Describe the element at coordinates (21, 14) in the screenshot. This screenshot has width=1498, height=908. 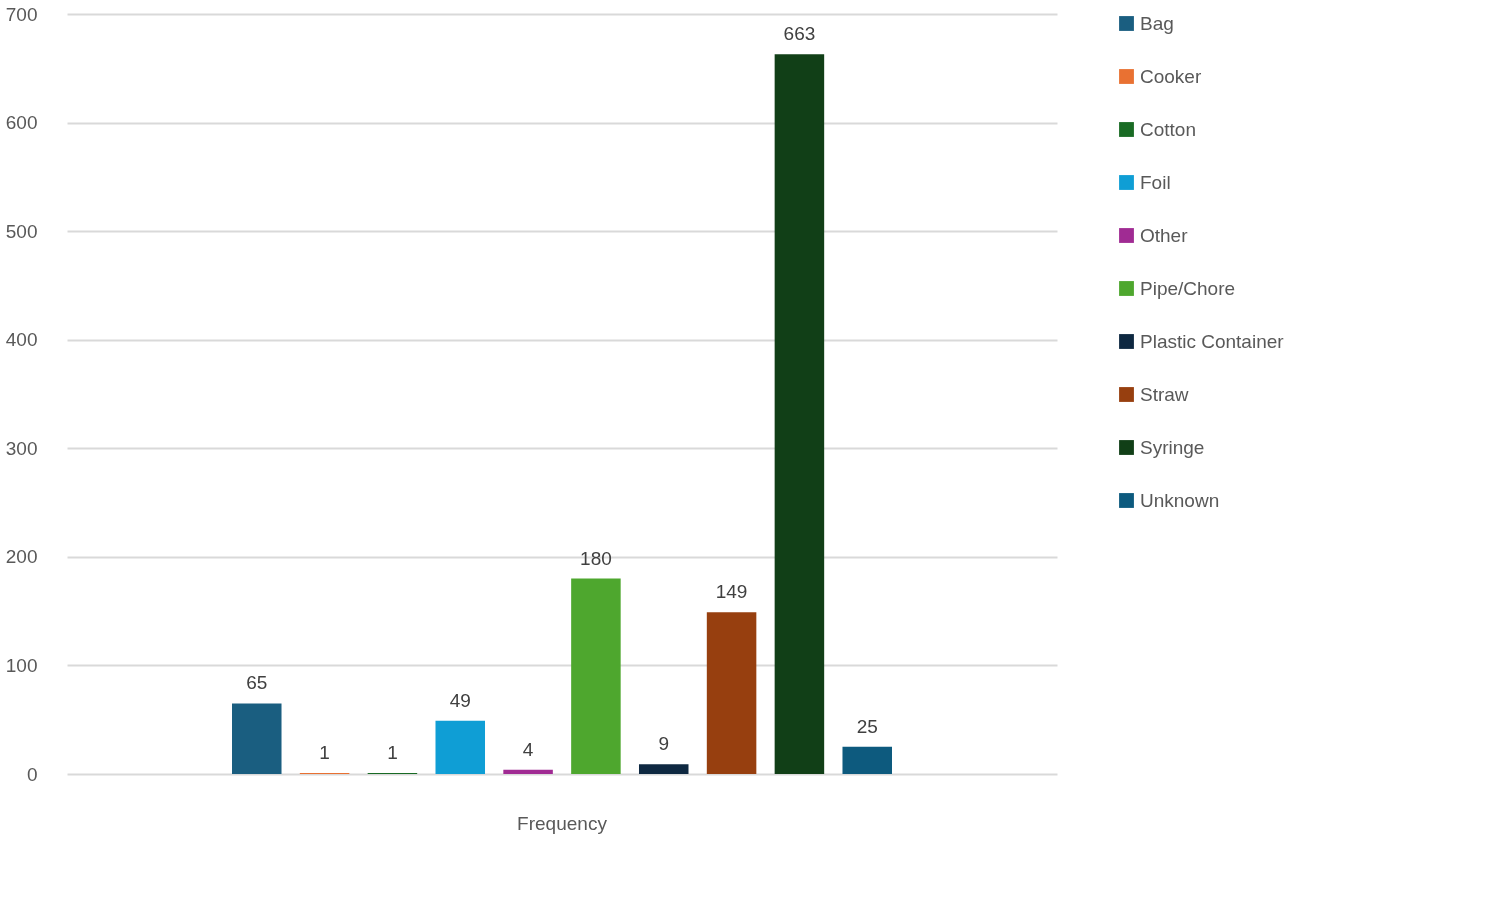
I see `y-tick-label: 700` at that location.